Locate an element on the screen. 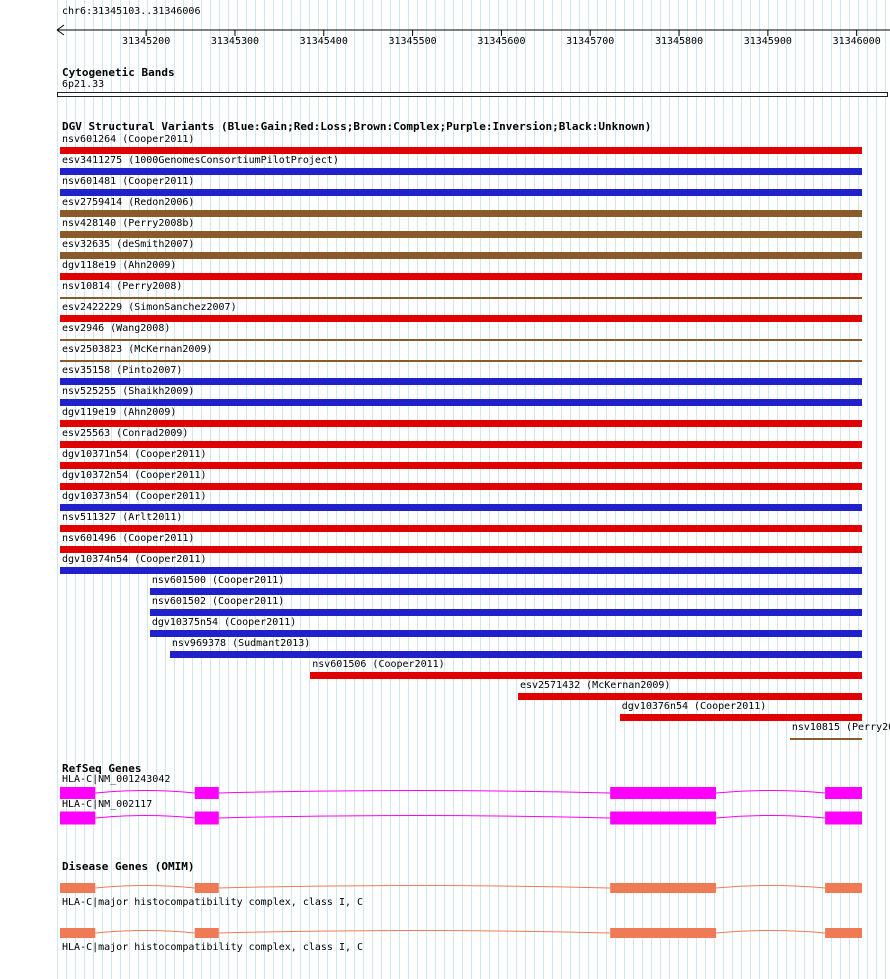  variant-label: esv32635 (deSmith2007) is located at coordinates (128, 244).